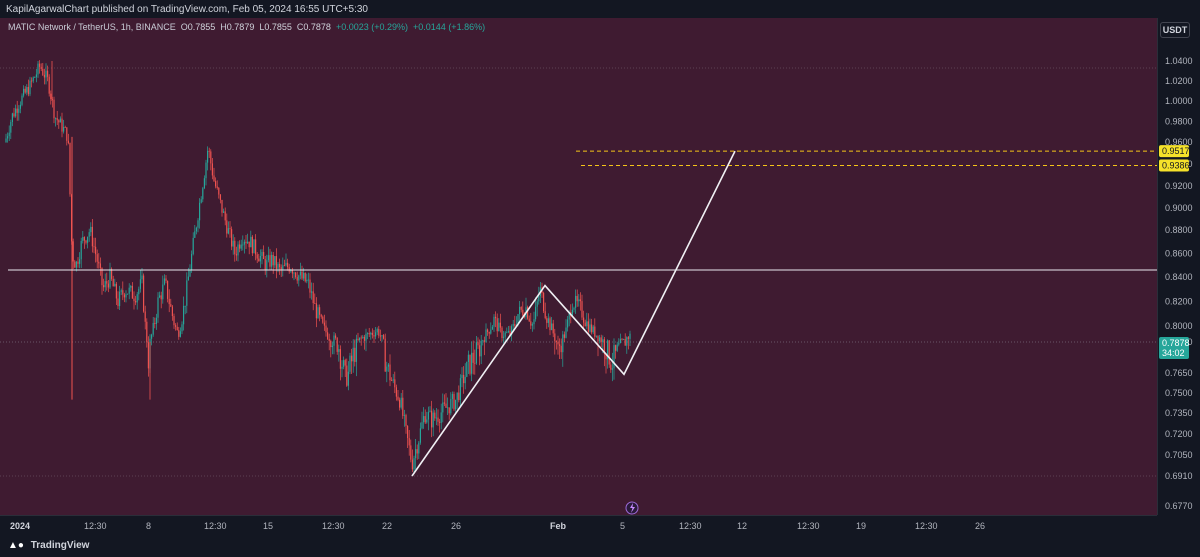 This screenshot has height=557, width=1200. I want to click on price-axis, so click(1178, 266).